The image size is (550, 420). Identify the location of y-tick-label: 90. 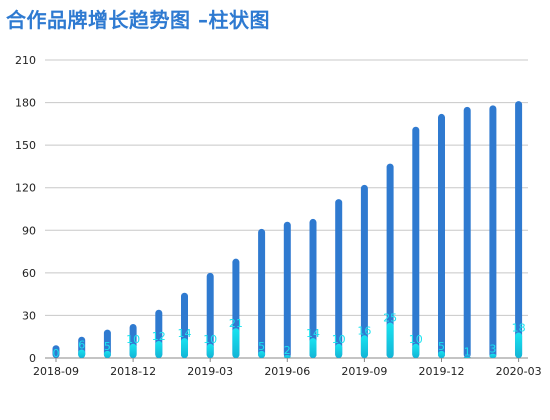
(29, 230).